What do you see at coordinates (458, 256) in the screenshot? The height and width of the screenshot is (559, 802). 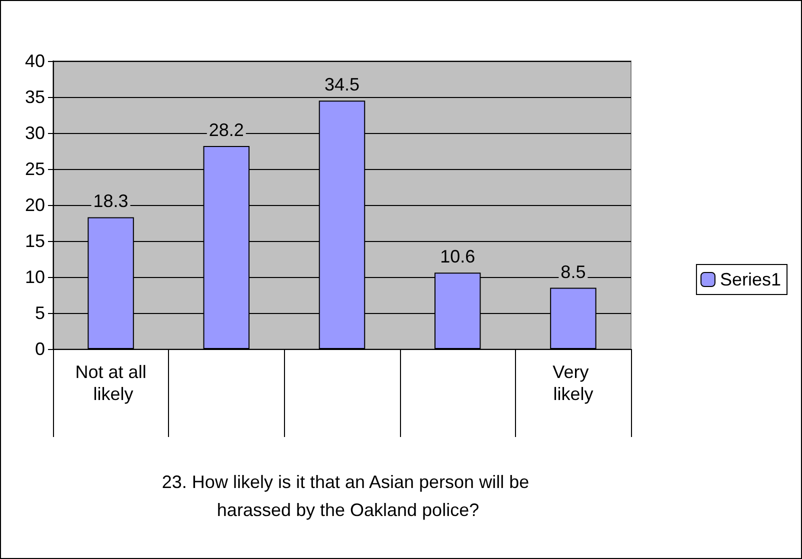 I see `data-label: 10.6` at bounding box center [458, 256].